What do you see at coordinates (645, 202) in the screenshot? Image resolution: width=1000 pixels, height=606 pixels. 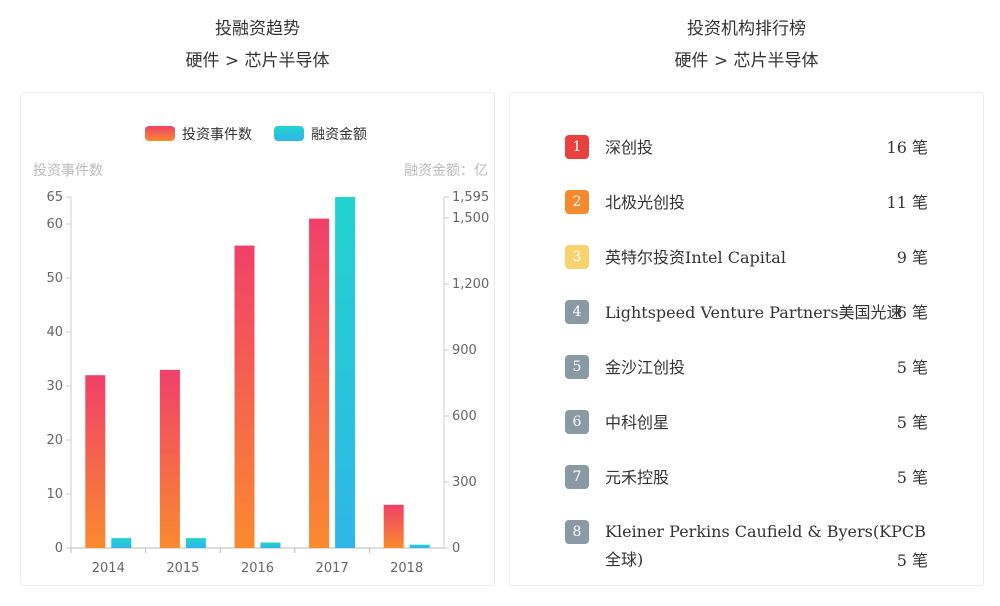 I see `institution-name: 北极光创投` at bounding box center [645, 202].